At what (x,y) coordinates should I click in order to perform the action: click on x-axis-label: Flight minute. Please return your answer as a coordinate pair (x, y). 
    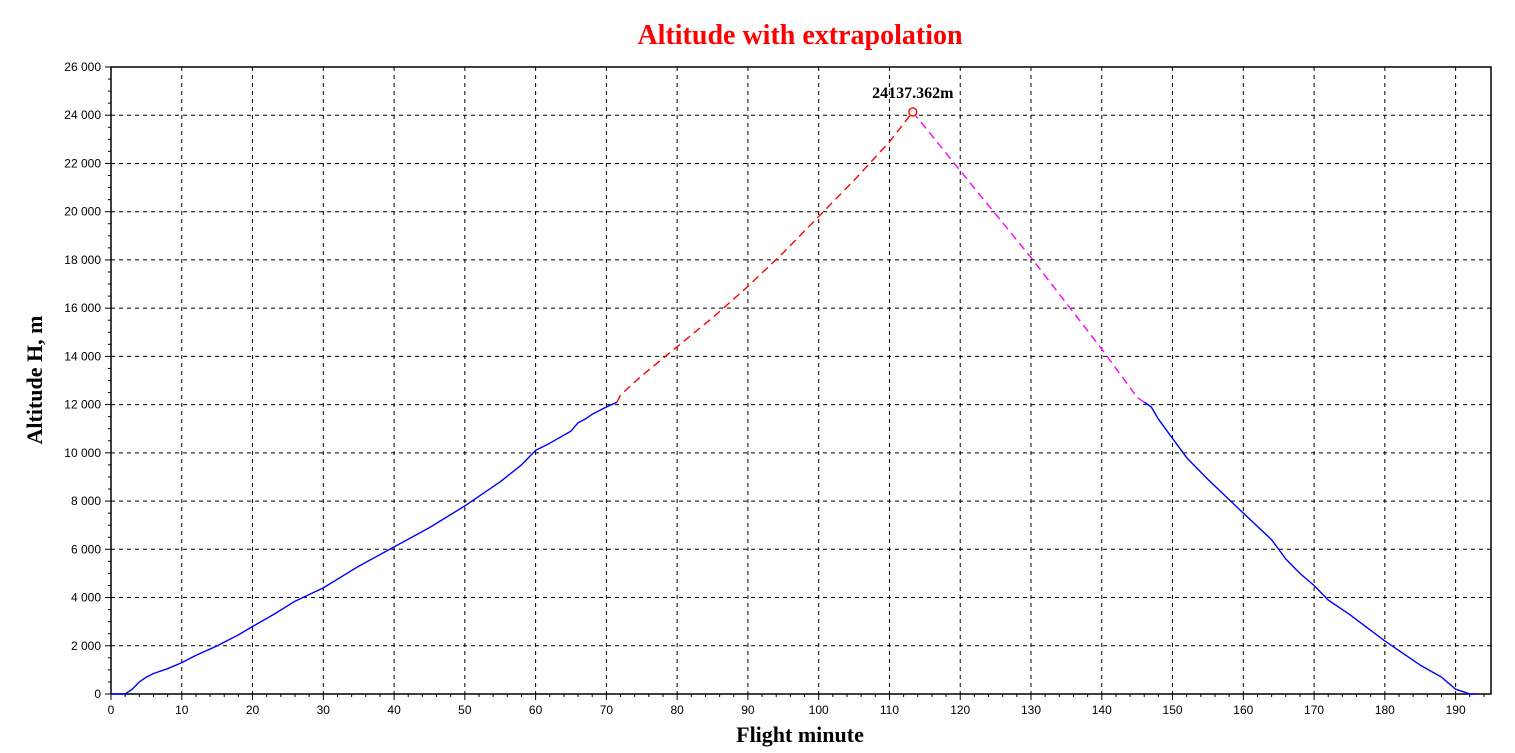
    Looking at the image, I should click on (800, 734).